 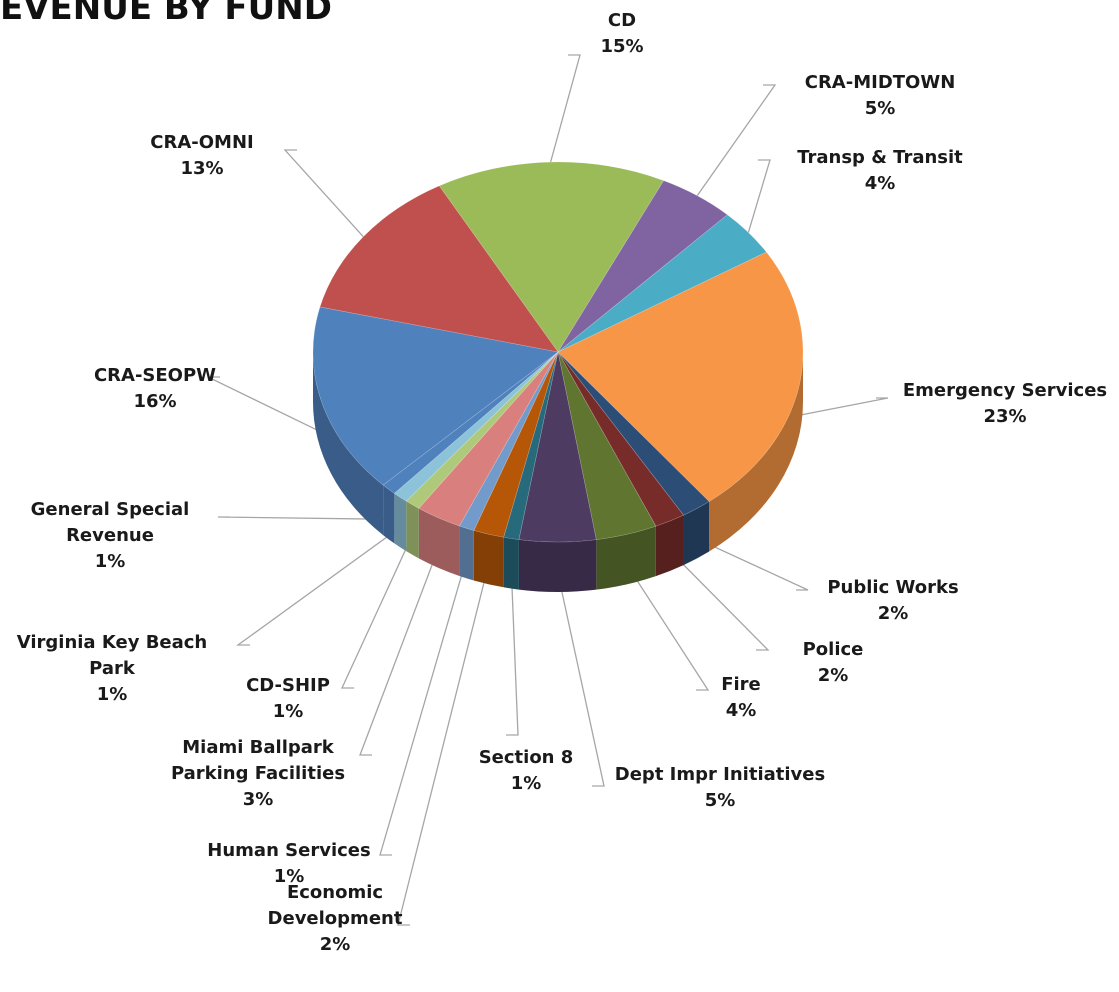 I want to click on slice-label: CRA-OMNI, so click(x=202, y=142).